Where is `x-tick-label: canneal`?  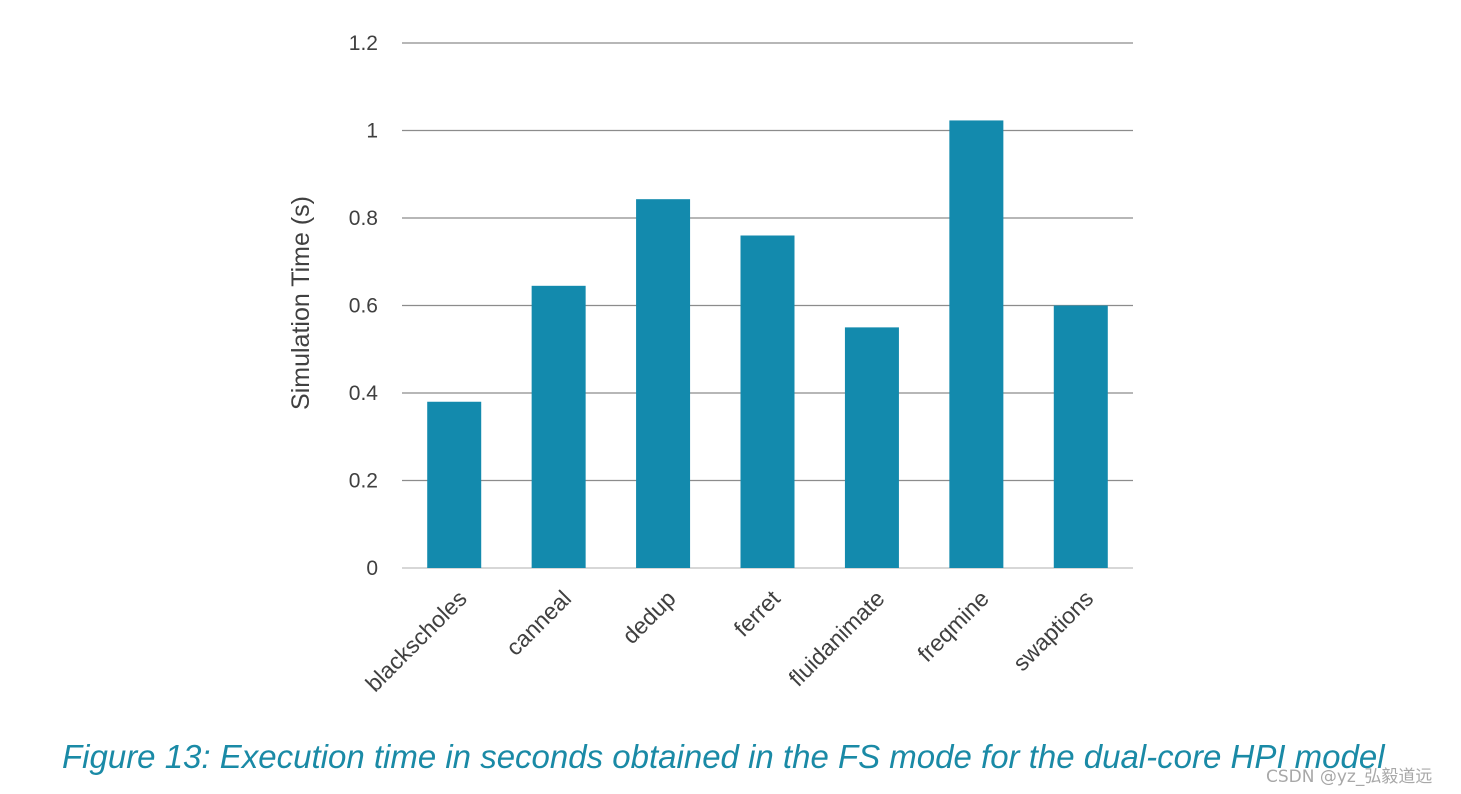 x-tick-label: canneal is located at coordinates (538, 622).